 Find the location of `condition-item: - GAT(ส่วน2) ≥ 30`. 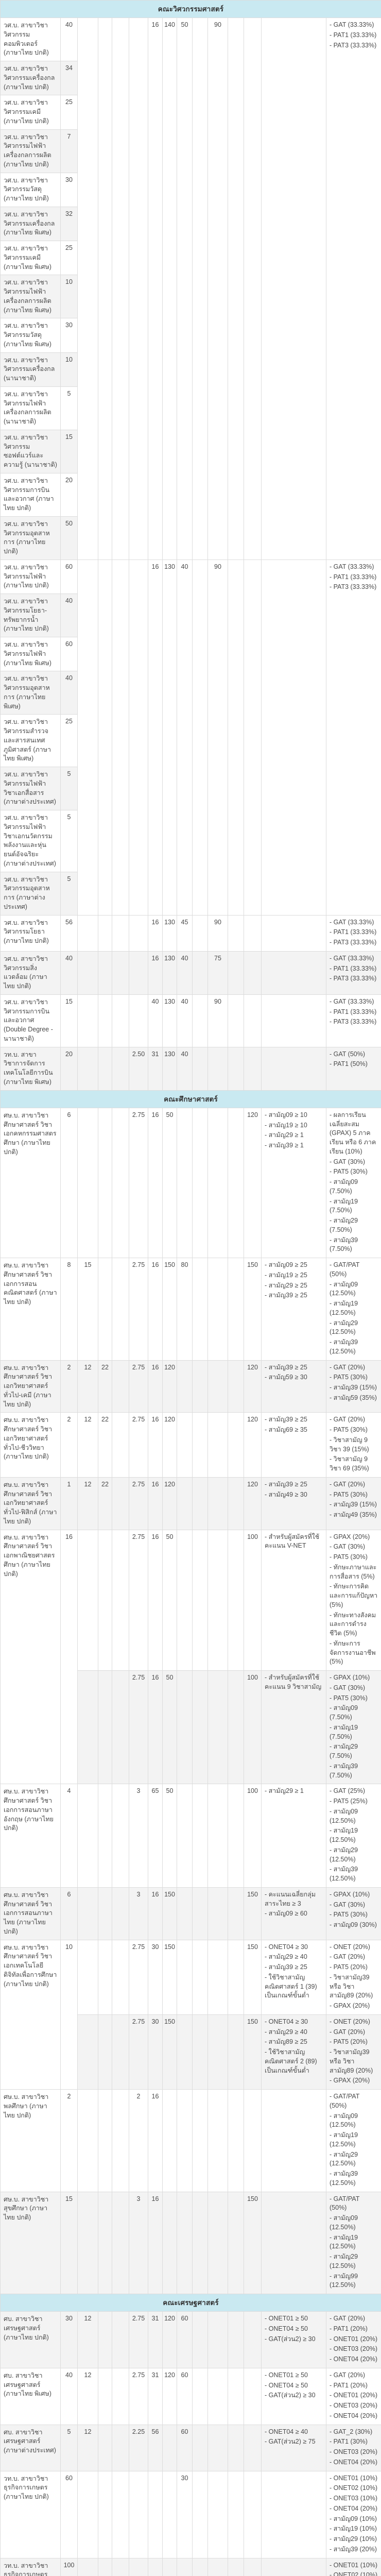

condition-item: - GAT(ส่วน2) ≥ 30 is located at coordinates (290, 2339).